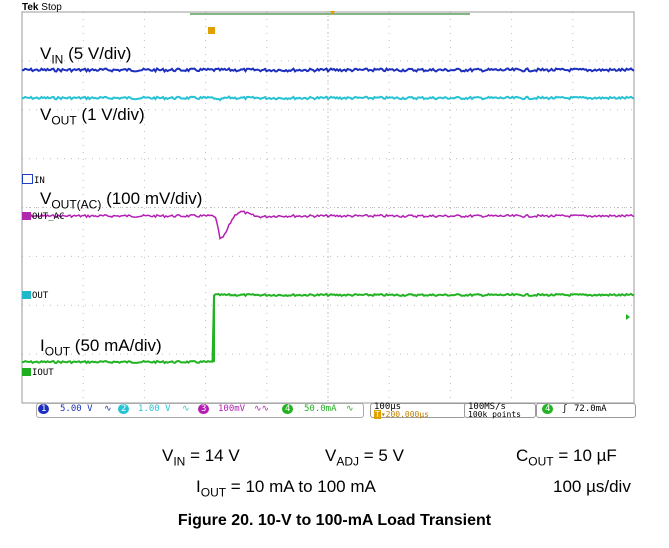  I want to click on acquisition-frame, so click(500, 410).